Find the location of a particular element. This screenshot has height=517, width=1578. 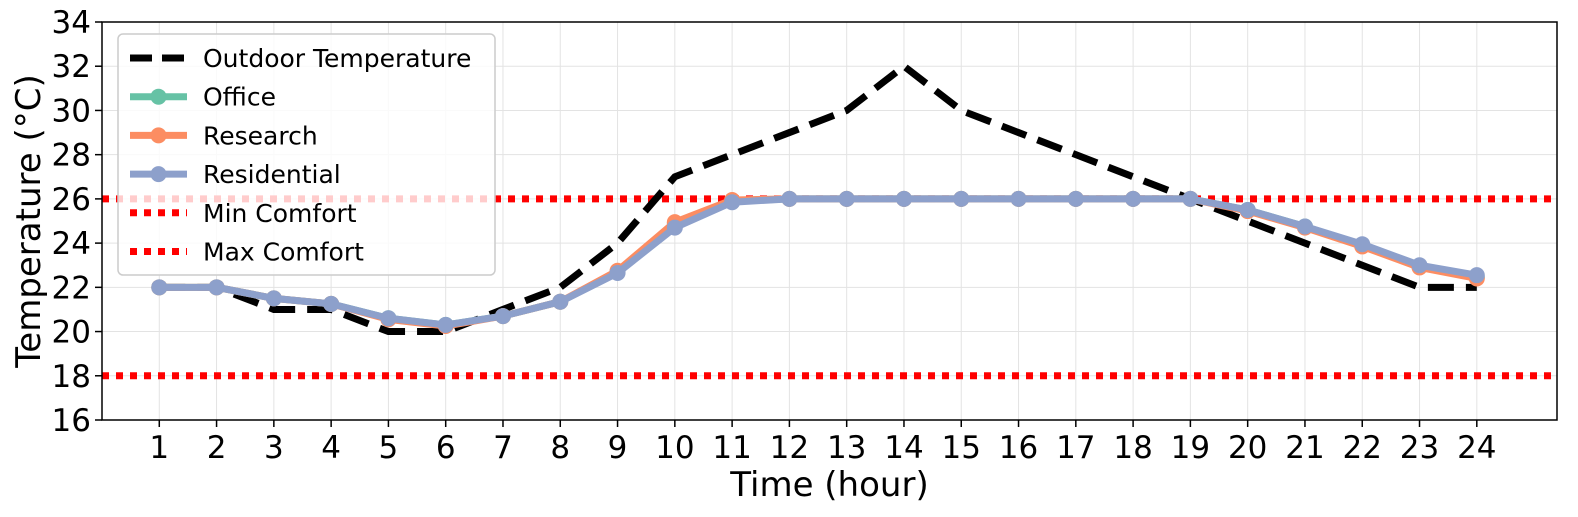

x-tick-label: 21 is located at coordinates (1304, 448).